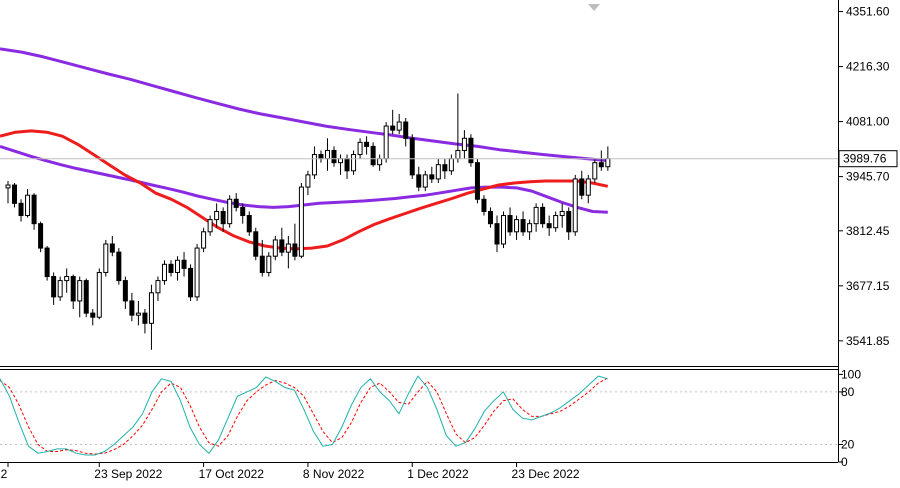  I want to click on time-tick-label: 17 Oct 2022, so click(232, 474).